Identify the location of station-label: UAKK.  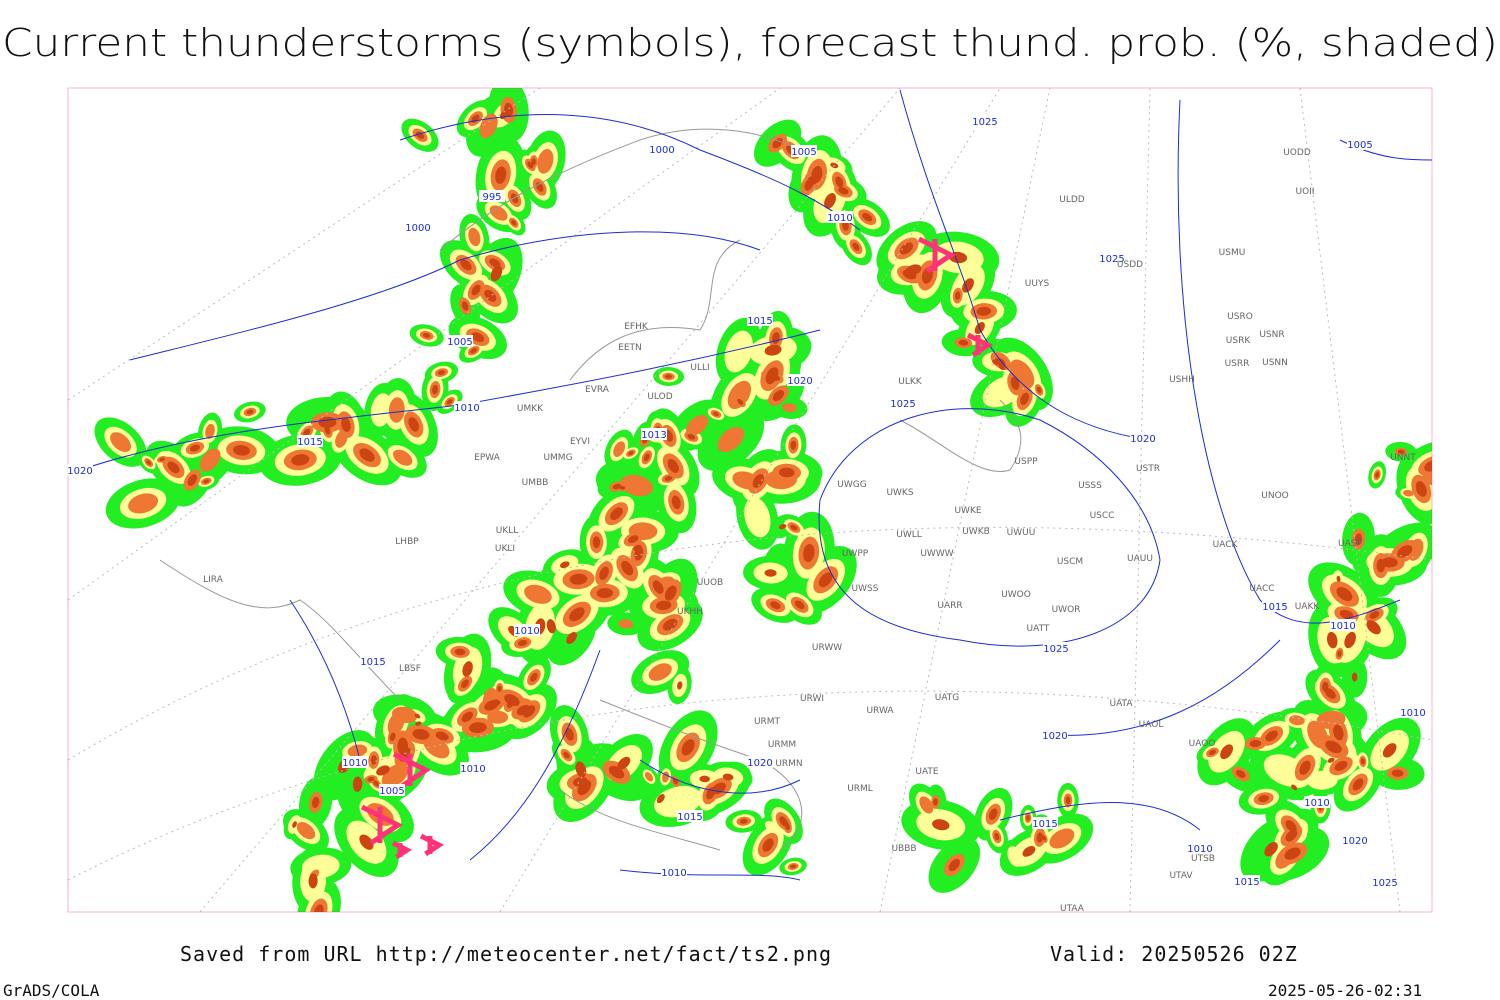
(1308, 607).